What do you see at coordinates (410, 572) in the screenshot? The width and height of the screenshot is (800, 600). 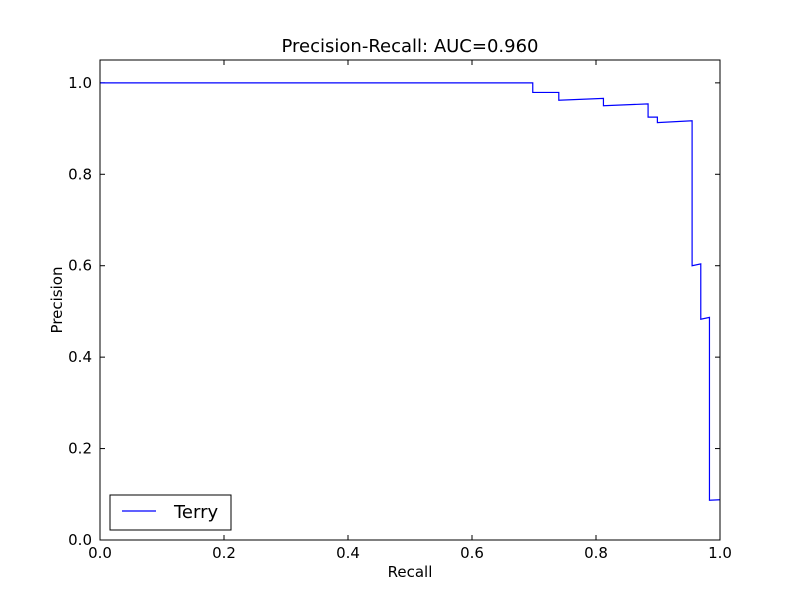 I see `x-axis-label: Recall` at bounding box center [410, 572].